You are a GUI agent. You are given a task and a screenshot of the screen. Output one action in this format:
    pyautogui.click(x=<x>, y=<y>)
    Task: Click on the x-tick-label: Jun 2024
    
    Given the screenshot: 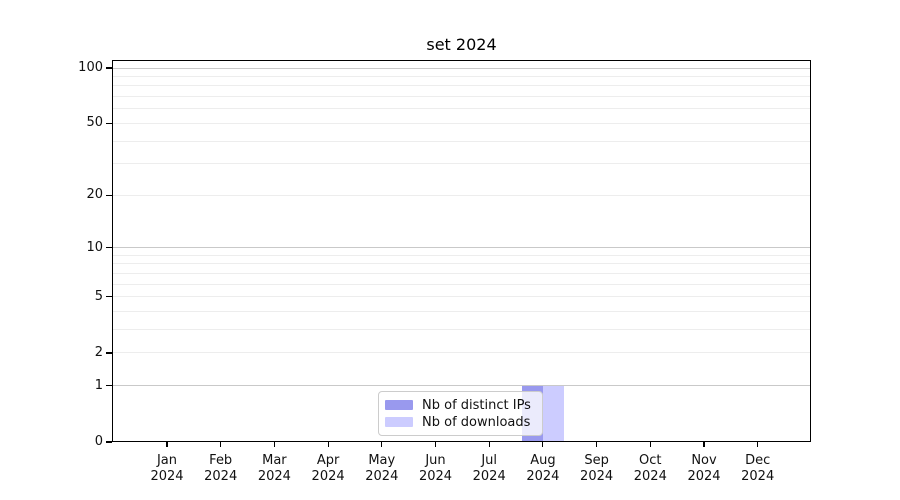 What is the action you would take?
    pyautogui.click(x=435, y=468)
    